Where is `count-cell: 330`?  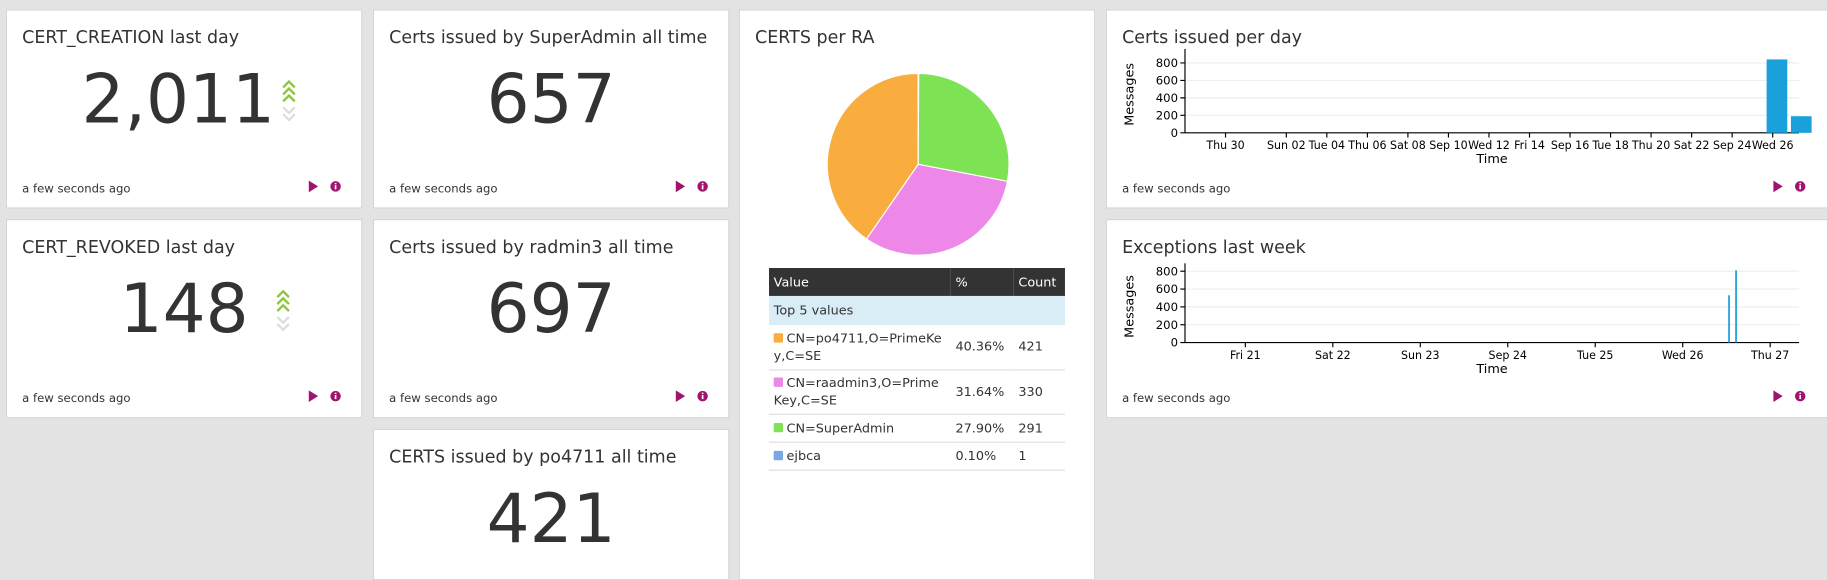 count-cell: 330 is located at coordinates (1030, 391).